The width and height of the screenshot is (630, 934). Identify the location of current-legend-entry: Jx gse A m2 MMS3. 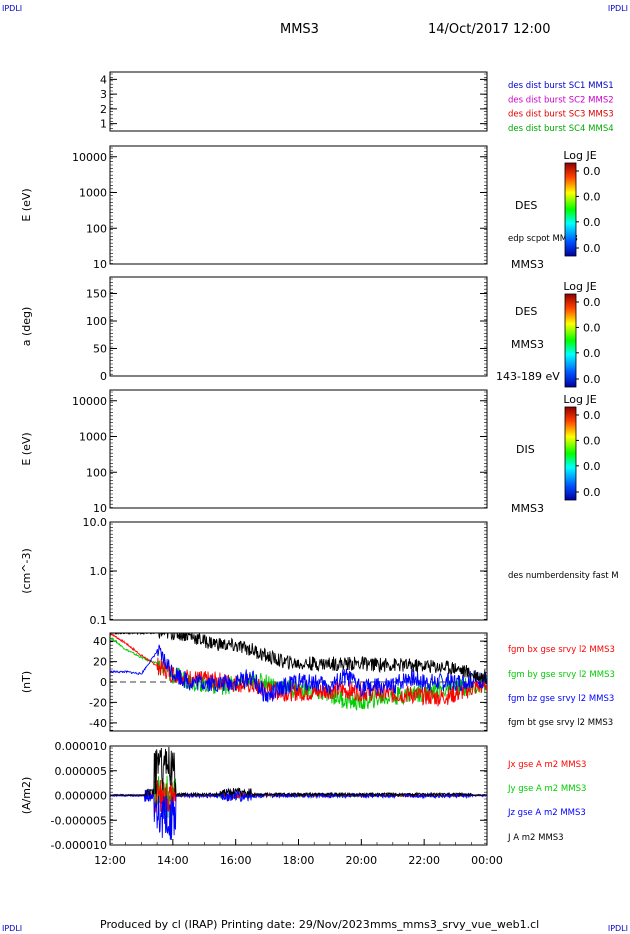
(546, 765).